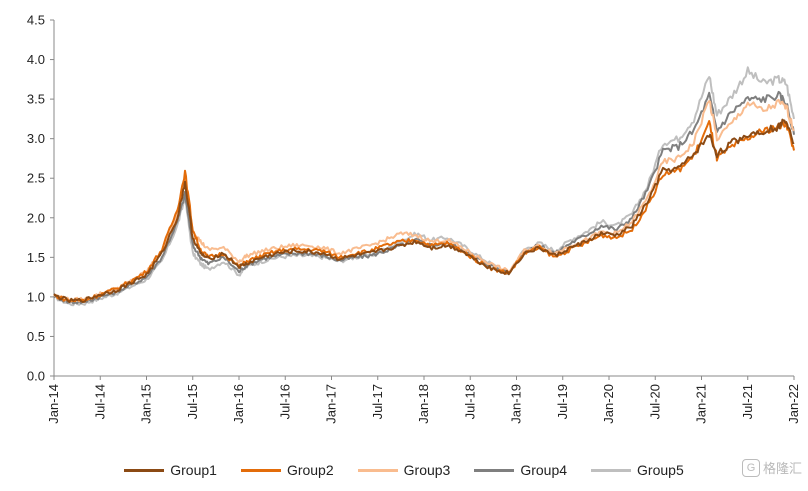 Image resolution: width=808 pixels, height=491 pixels. What do you see at coordinates (747, 401) in the screenshot?
I see `x-tick-label: Jul-21` at bounding box center [747, 401].